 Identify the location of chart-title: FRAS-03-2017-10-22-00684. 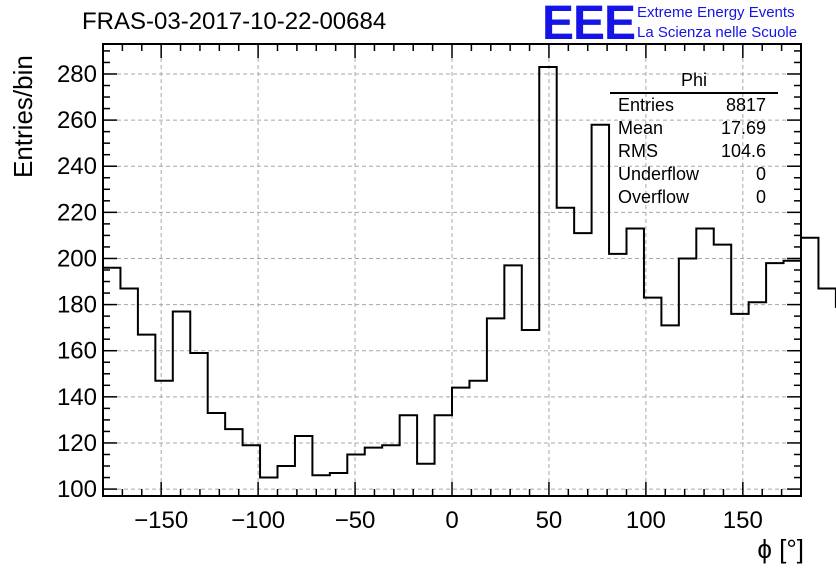
(234, 21).